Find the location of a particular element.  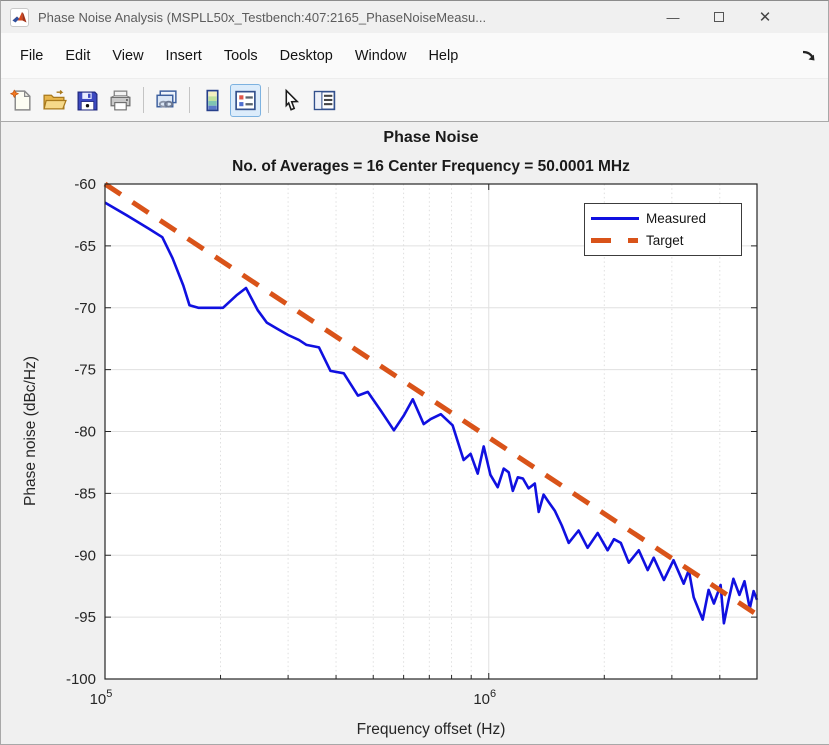

menu-view: View is located at coordinates (128, 55).